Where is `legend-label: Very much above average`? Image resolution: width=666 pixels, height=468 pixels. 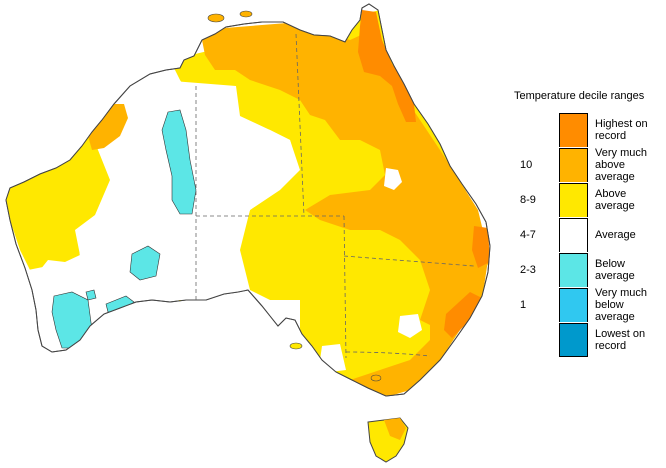
legend-label: Very much above average is located at coordinates (621, 165).